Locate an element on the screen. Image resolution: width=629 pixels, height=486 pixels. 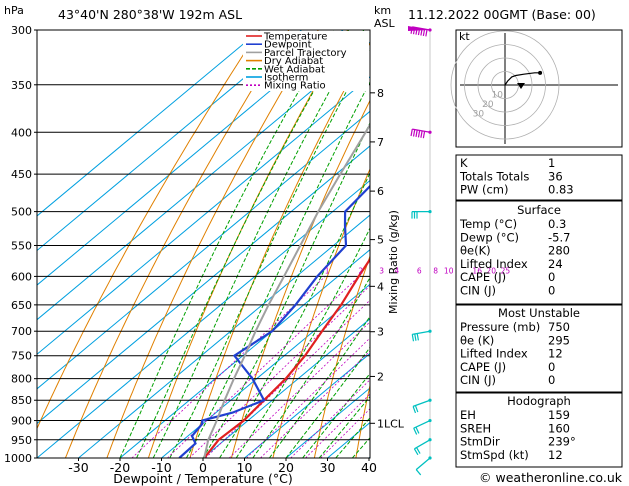
table-row-label: StmDir is located at coordinates (480, 442).